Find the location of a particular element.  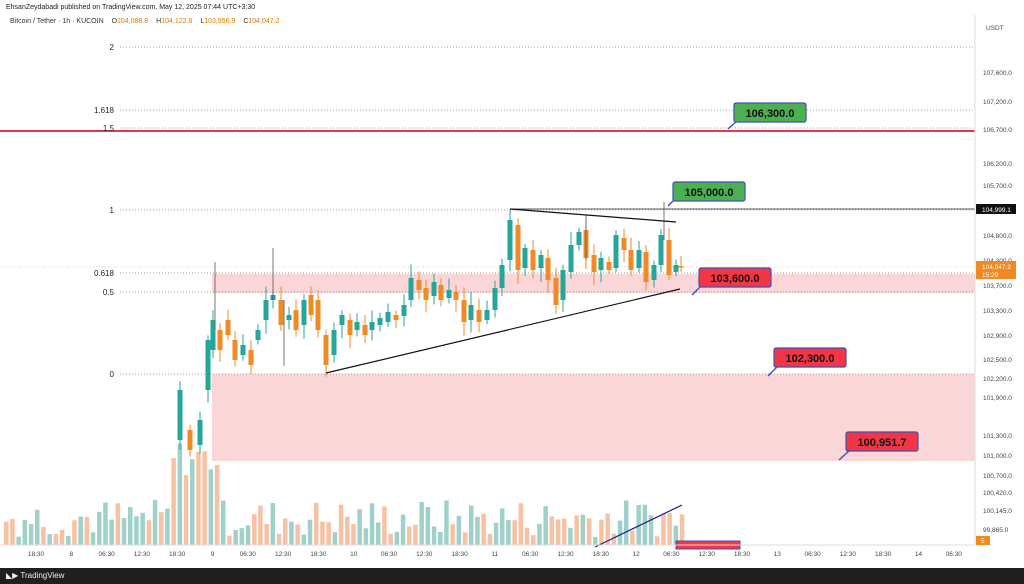

callout-102300: 102,300.0 is located at coordinates (807, 362).